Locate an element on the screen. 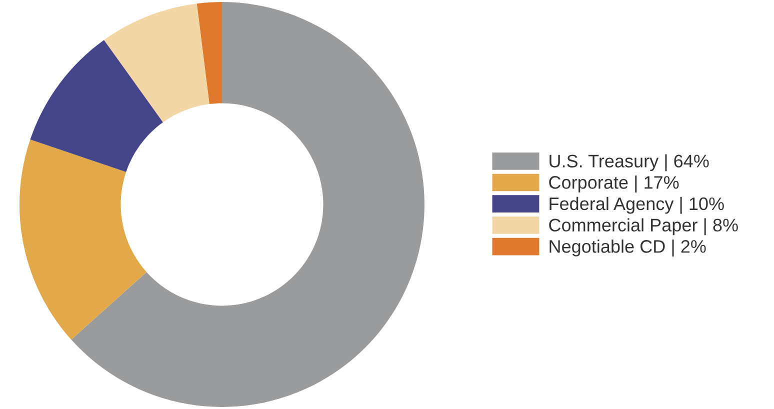 The height and width of the screenshot is (409, 774). legend-label: Negotiable CD | 2% is located at coordinates (628, 248).